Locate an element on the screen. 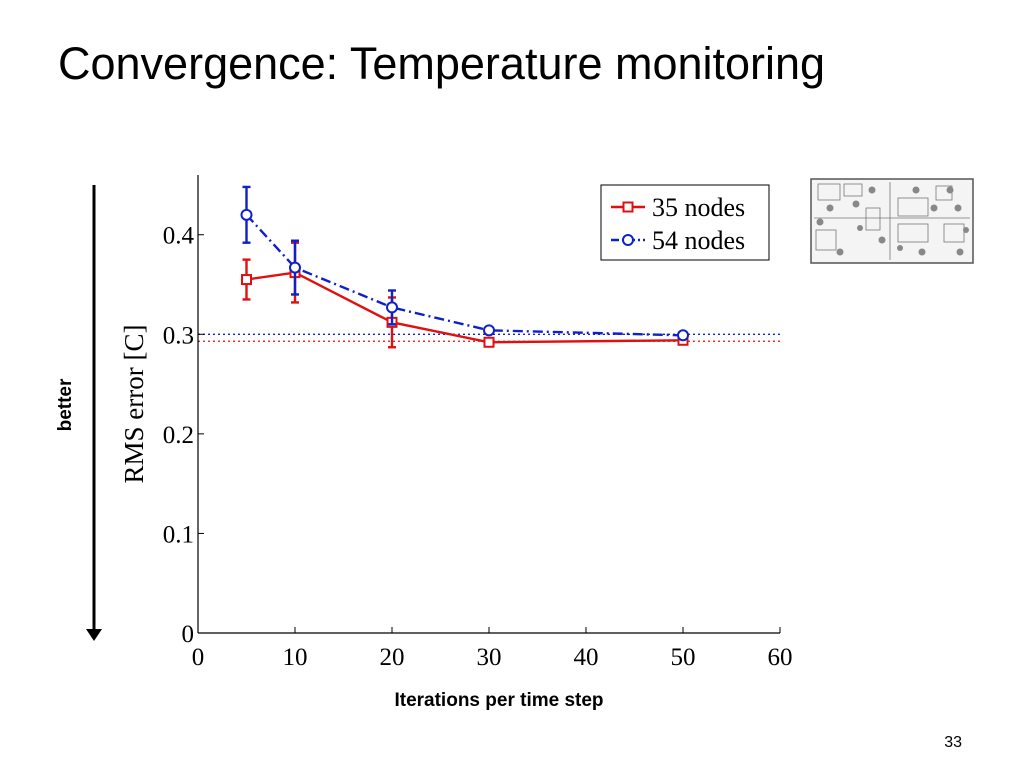 This screenshot has width=1024, height=768. x-axis-title: Iterations per time step is located at coordinates (499, 700).